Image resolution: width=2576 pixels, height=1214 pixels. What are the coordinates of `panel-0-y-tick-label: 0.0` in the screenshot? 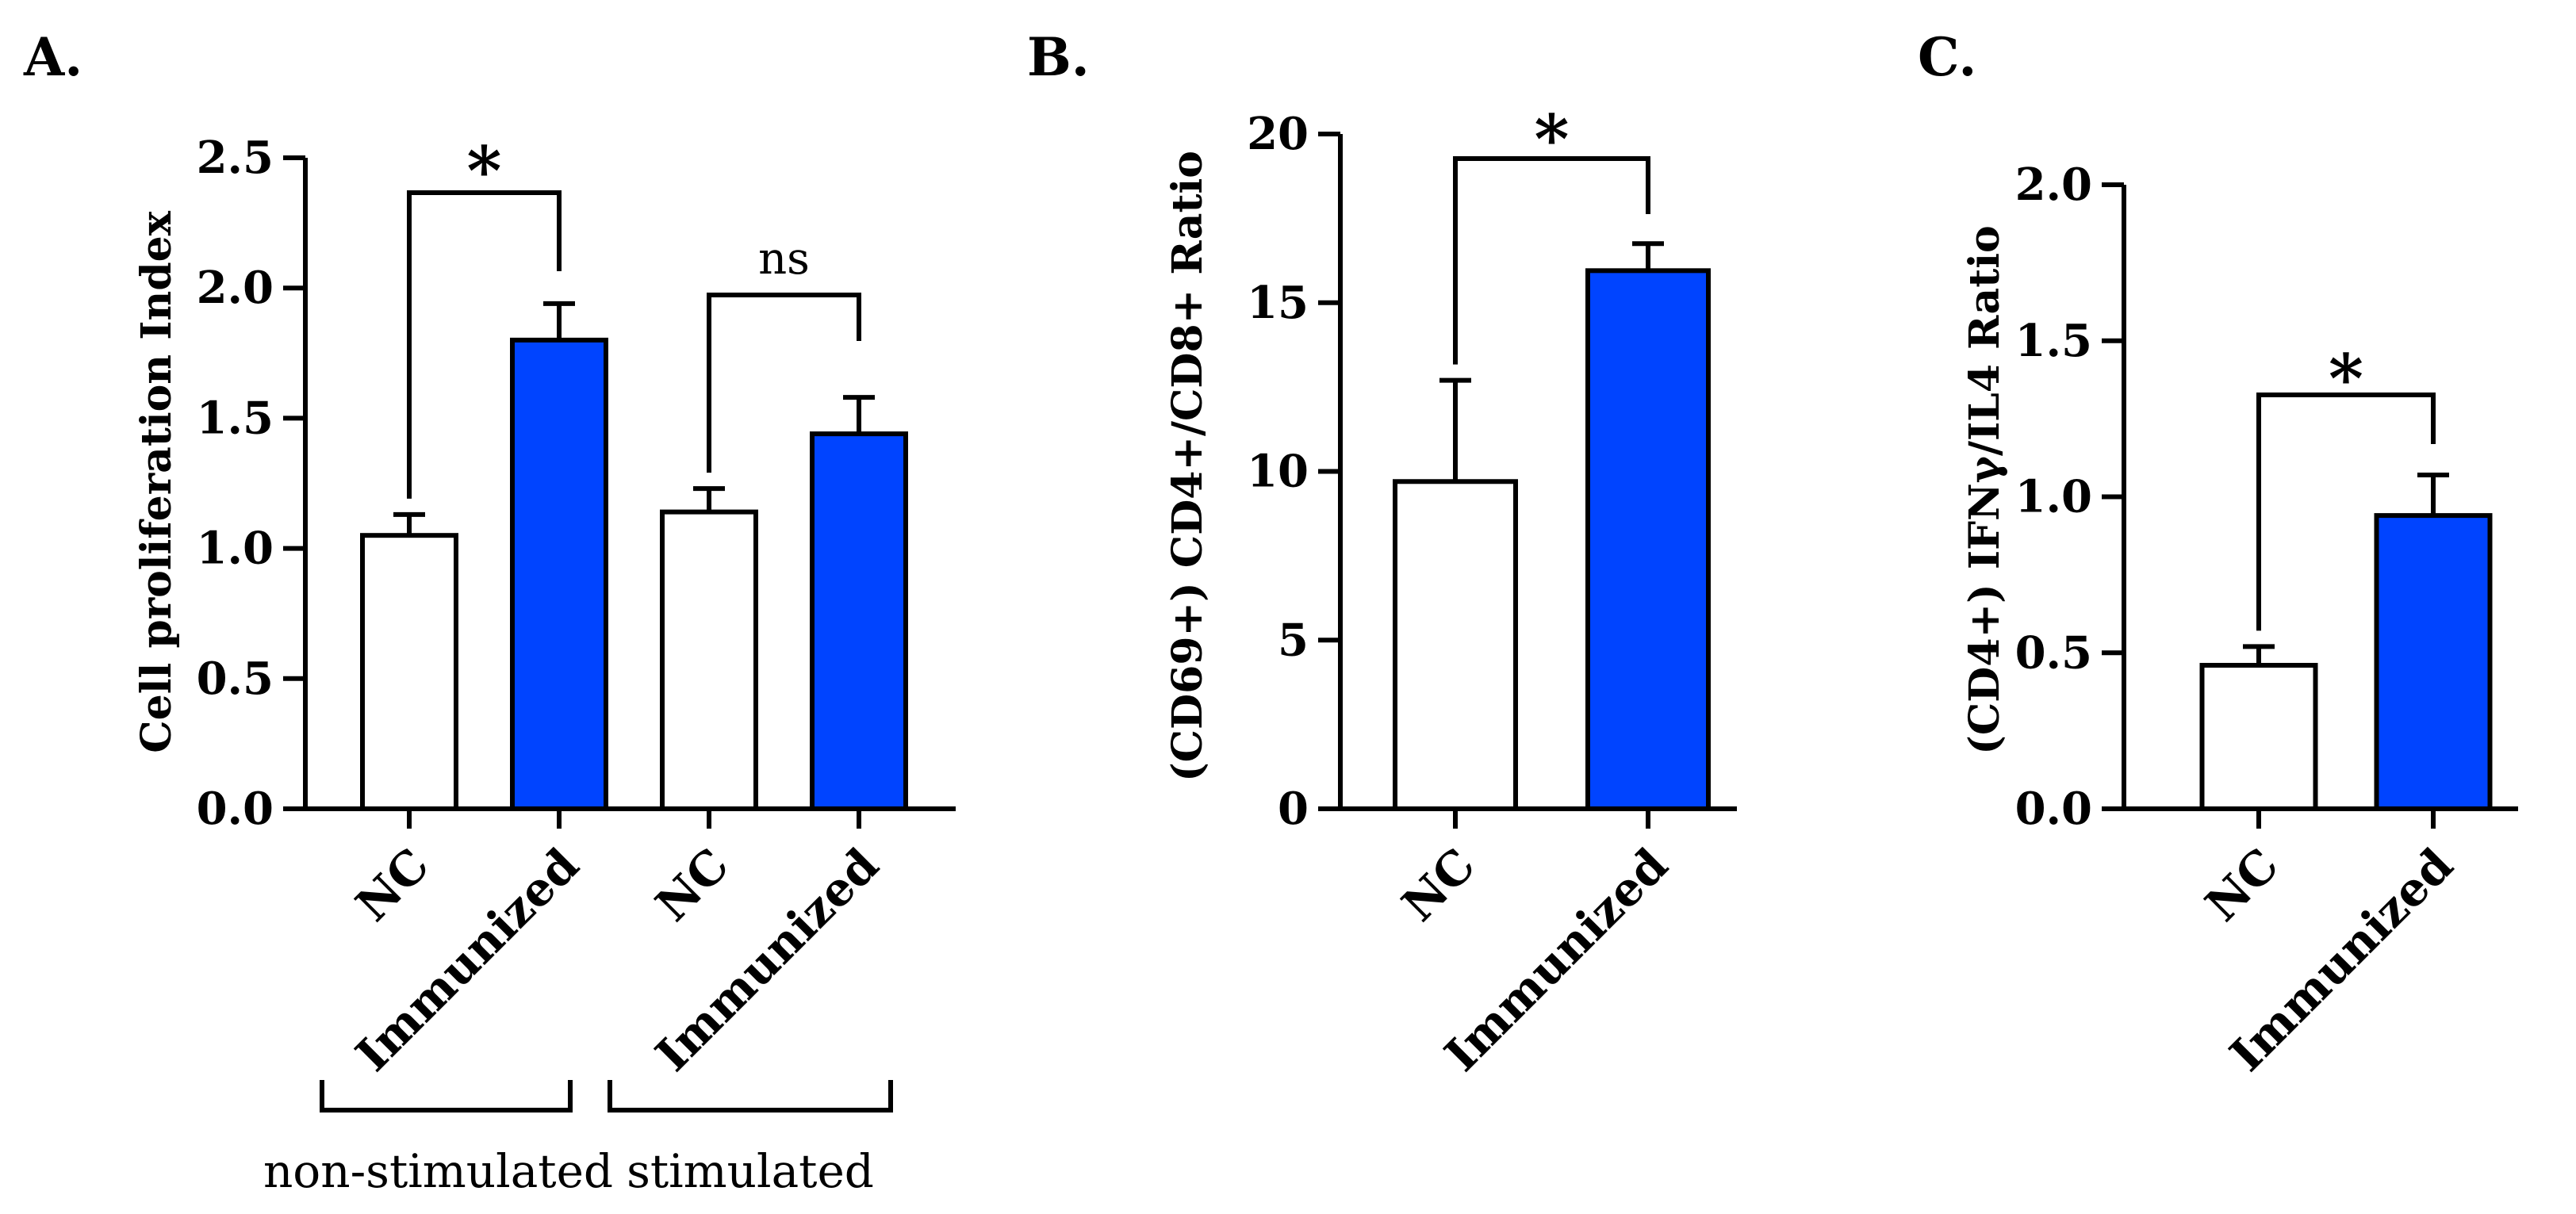 It's located at (236, 809).